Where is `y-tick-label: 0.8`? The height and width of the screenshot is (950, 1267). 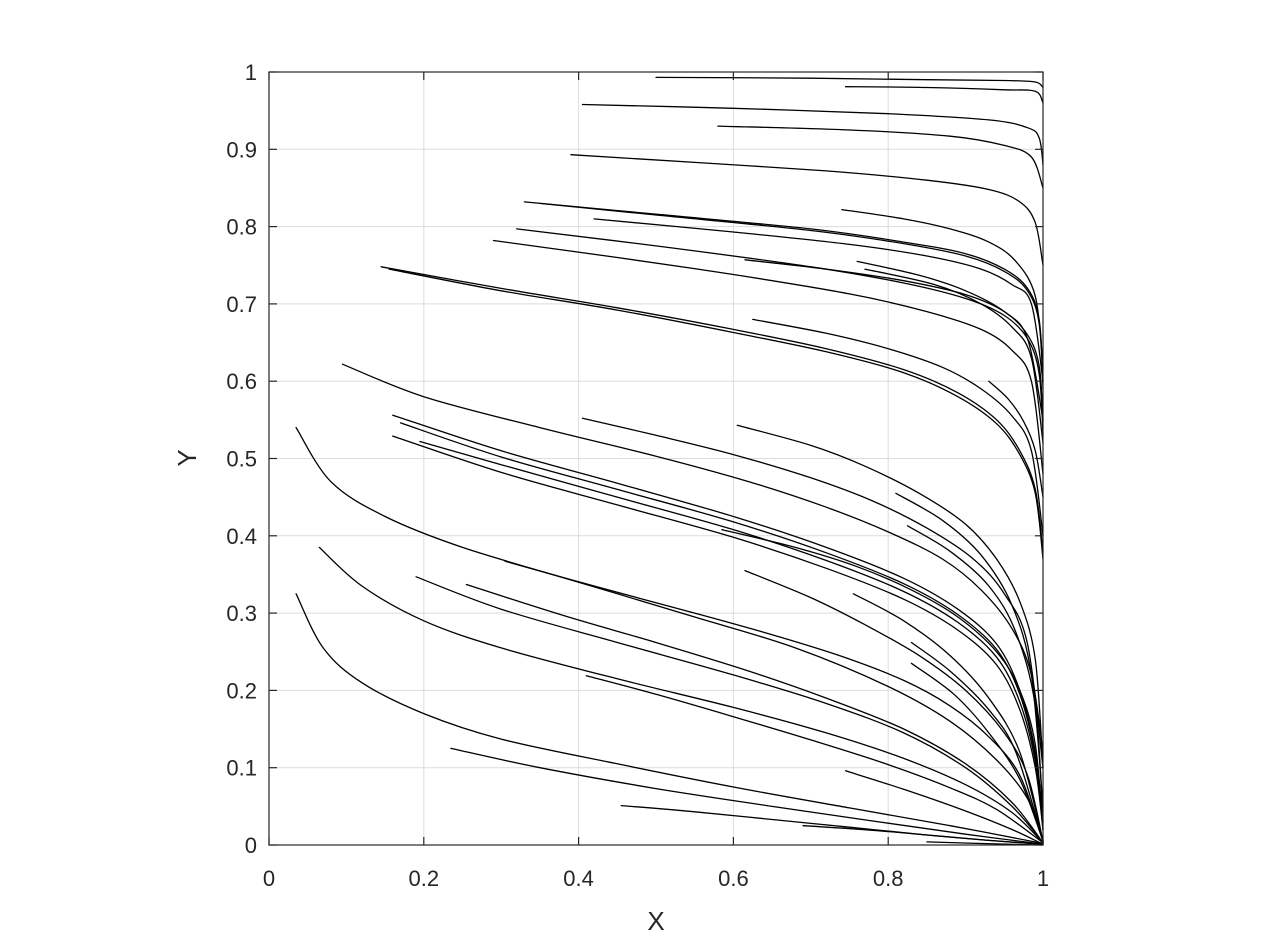
y-tick-label: 0.8 is located at coordinates (241, 227).